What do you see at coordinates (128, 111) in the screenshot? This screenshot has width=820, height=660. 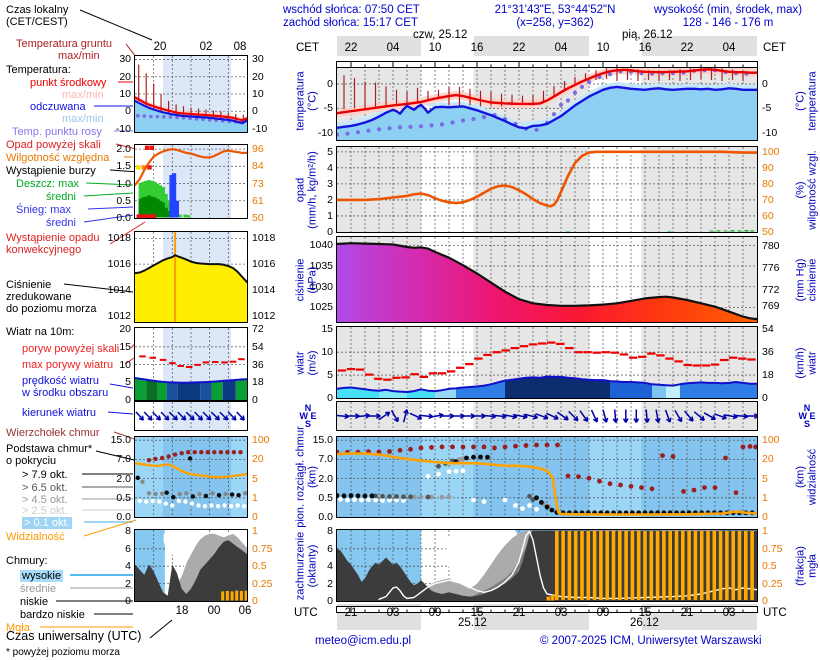 I see `tick-m_temp-left: 0` at bounding box center [128, 111].